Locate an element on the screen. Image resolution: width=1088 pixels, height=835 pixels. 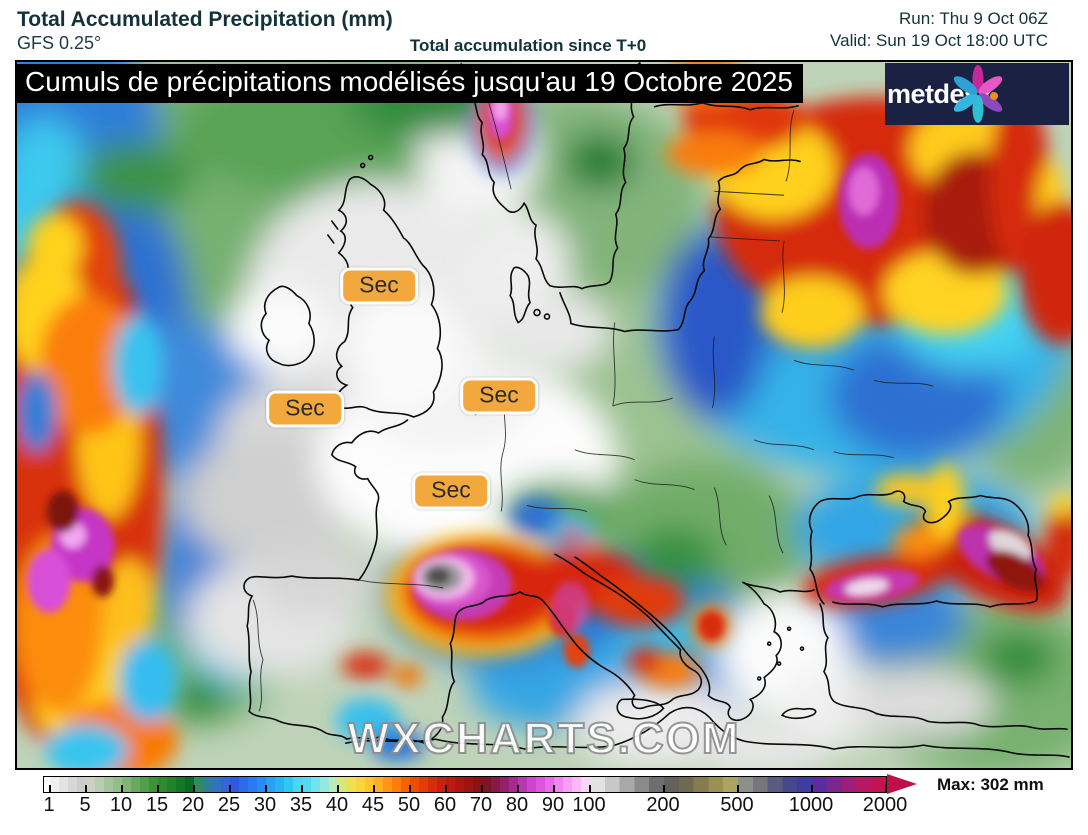
metdesk-flower-icon is located at coordinates (978, 94).